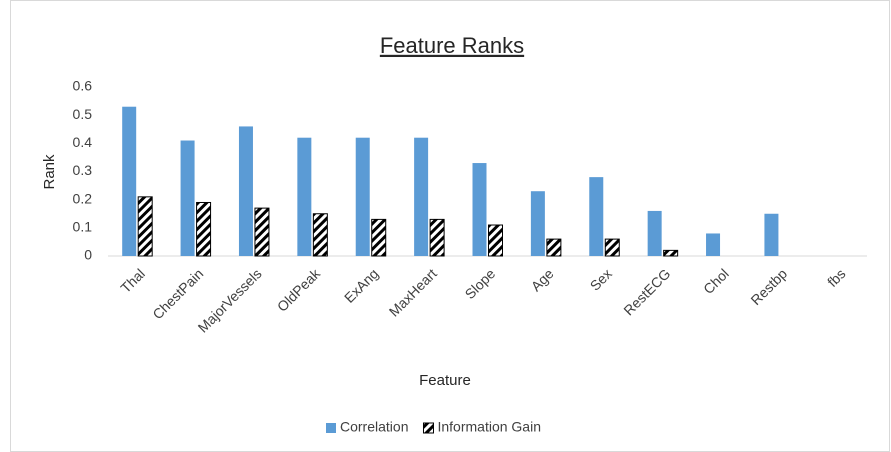  What do you see at coordinates (83, 86) in the screenshot?
I see `y-tick-label: 0.6` at bounding box center [83, 86].